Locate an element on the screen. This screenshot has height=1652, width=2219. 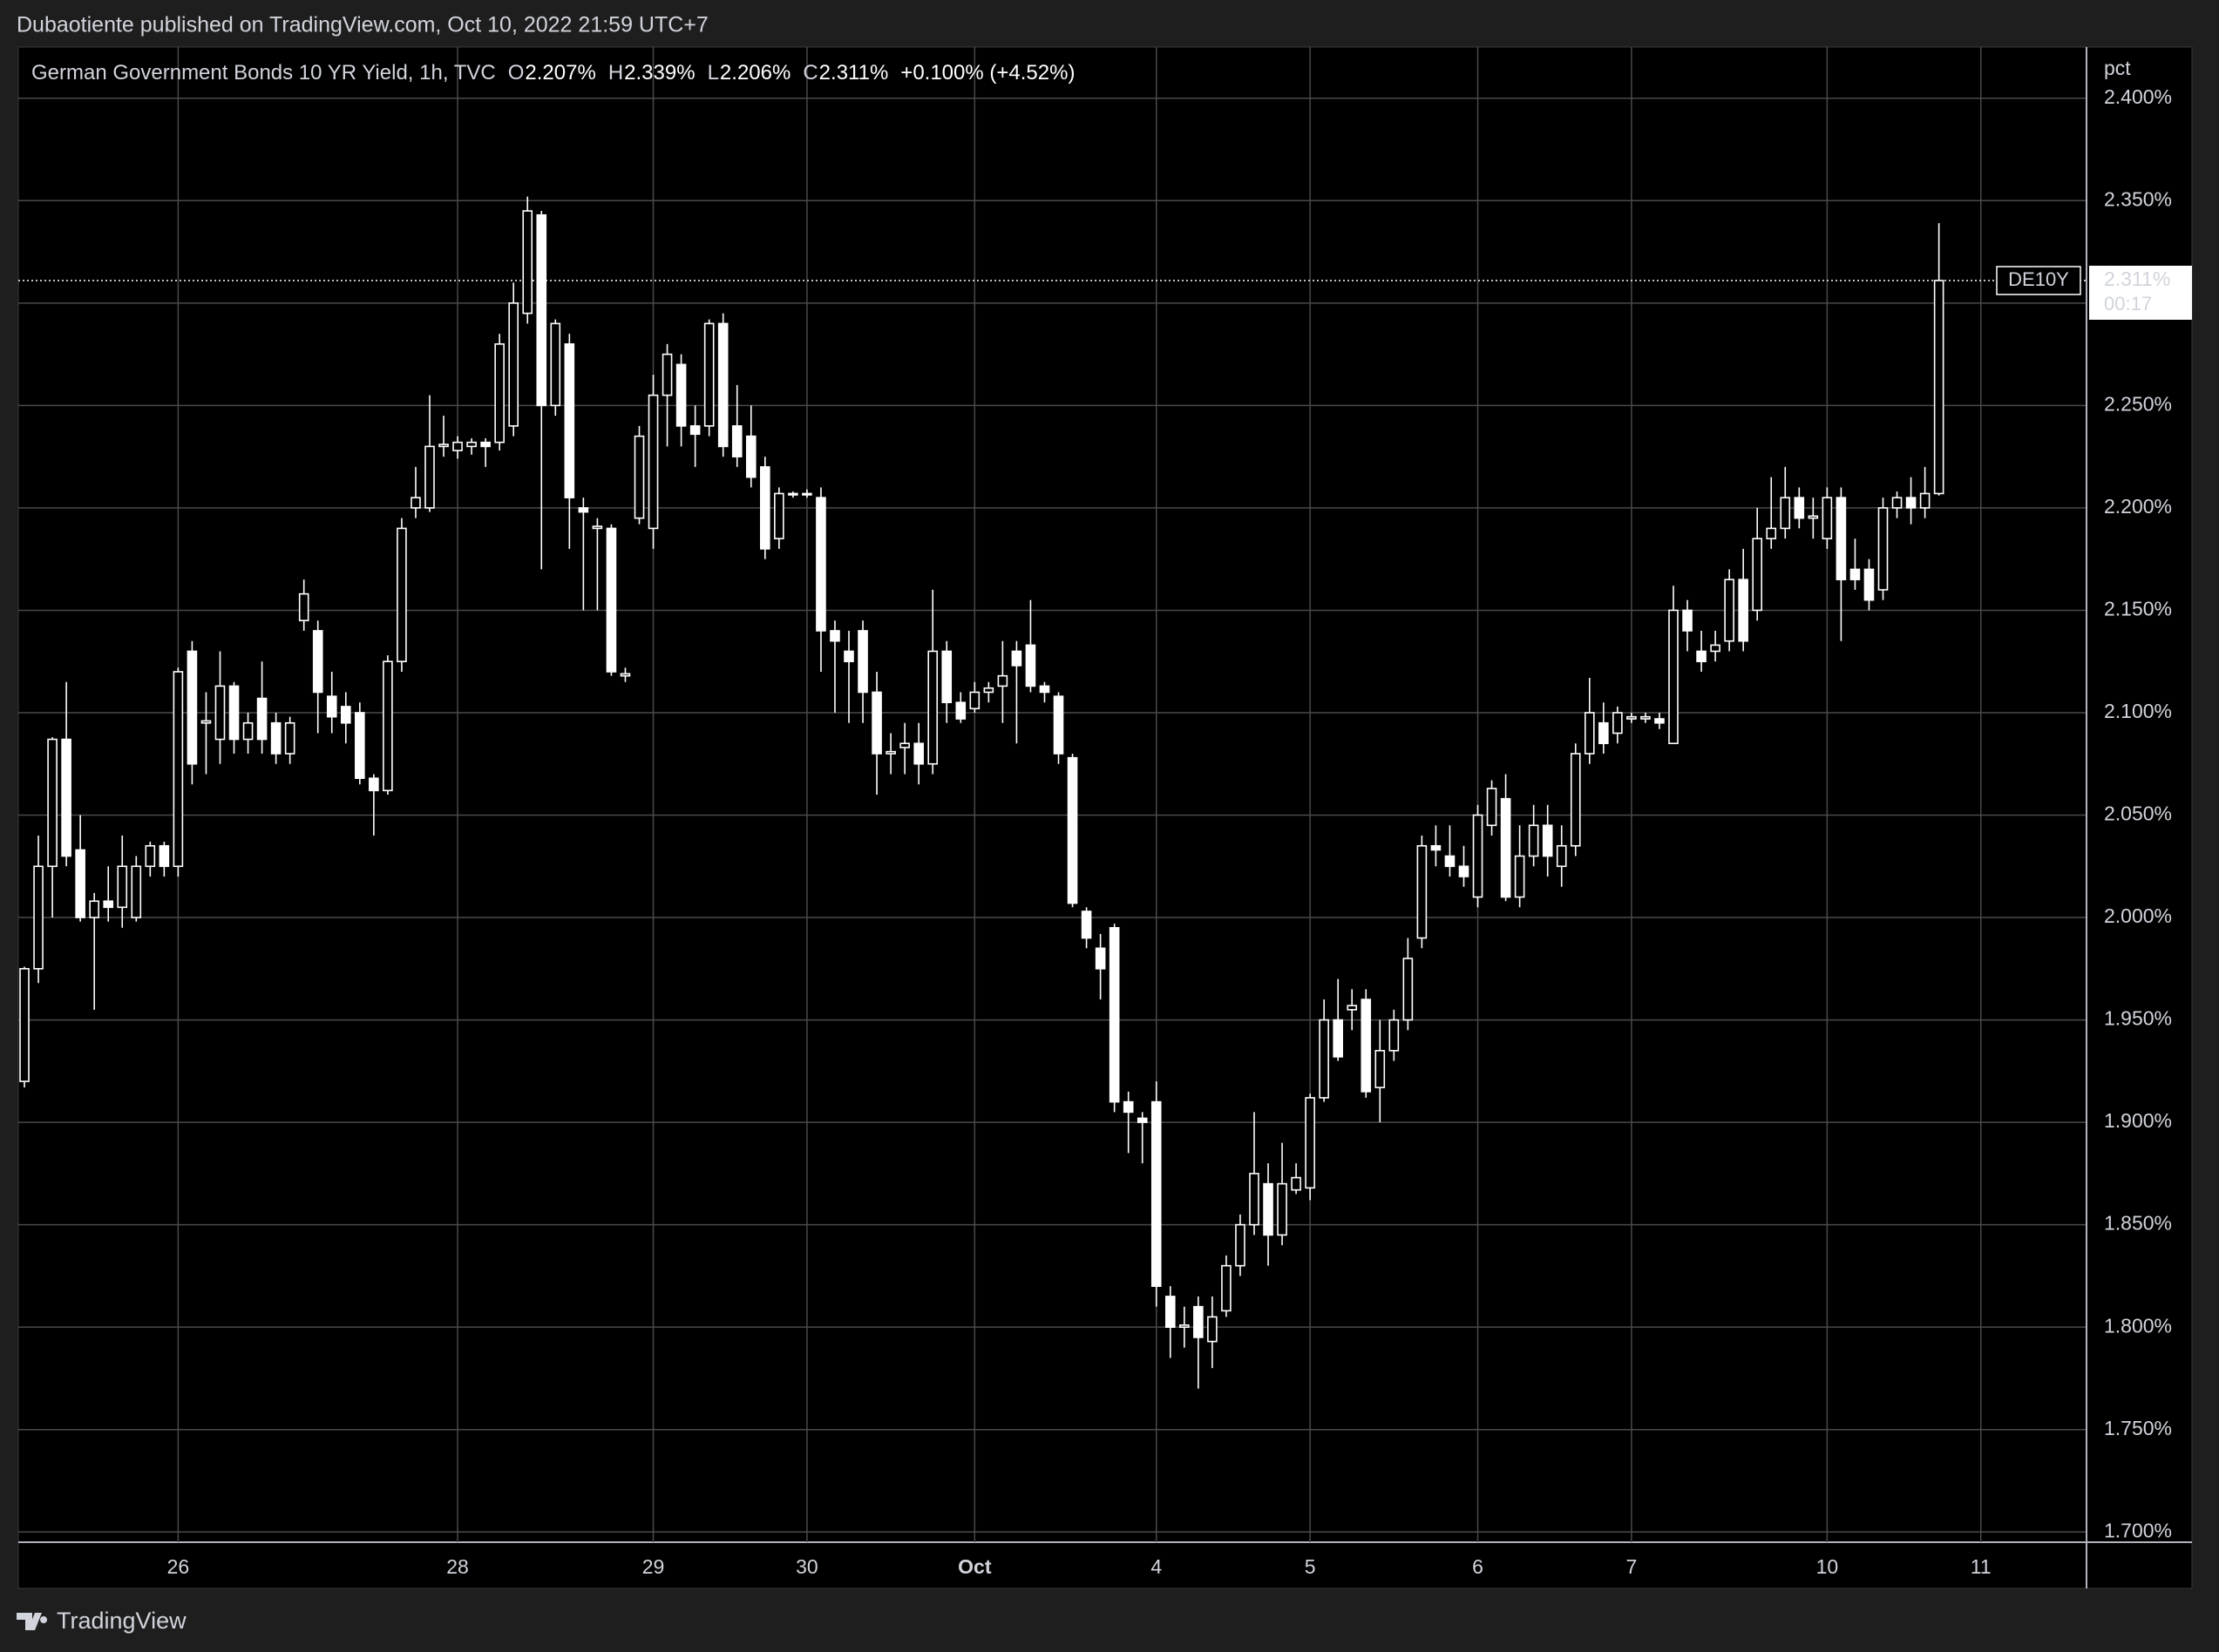
x-tick-label: 5 is located at coordinates (1311, 1566).